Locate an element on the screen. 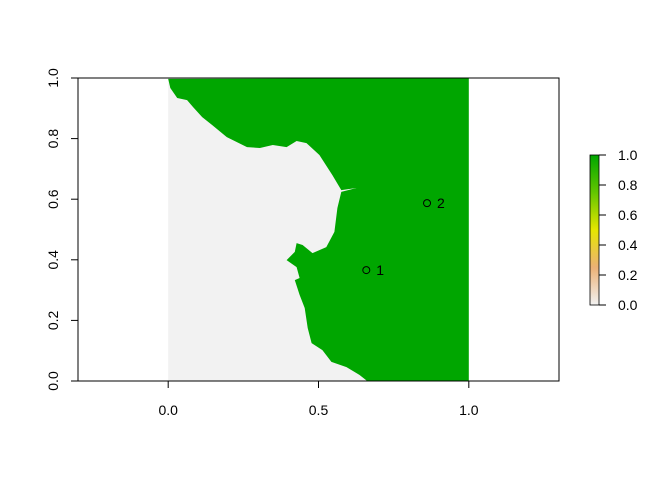 The width and height of the screenshot is (672, 485). legend-tick-label: 0.0 is located at coordinates (628, 305).